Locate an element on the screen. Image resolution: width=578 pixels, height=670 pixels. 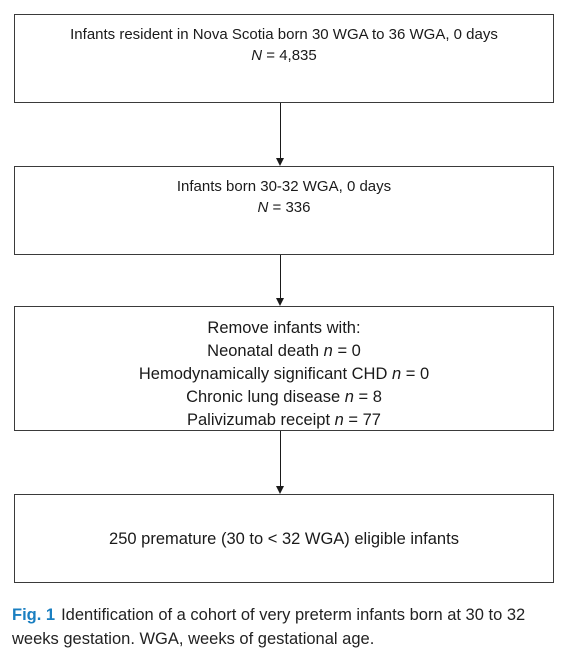
count-value: = 4,835 is located at coordinates (289, 55).